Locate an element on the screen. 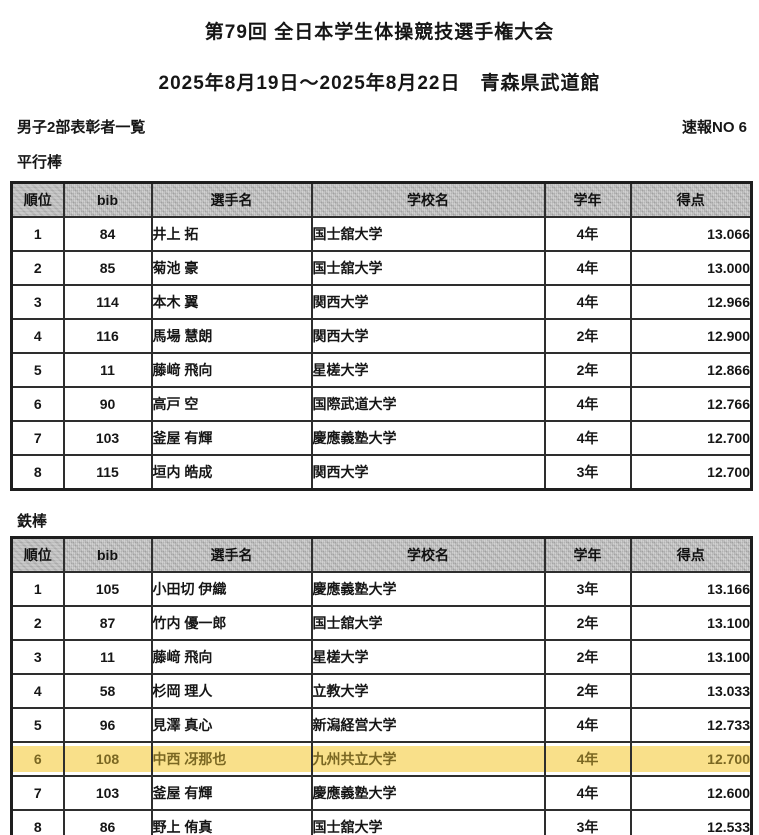 This screenshot has width=759, height=835. table-row: 2 87 竹内 優一郎 国士舘大学 2年 13.100 is located at coordinates (381, 623).